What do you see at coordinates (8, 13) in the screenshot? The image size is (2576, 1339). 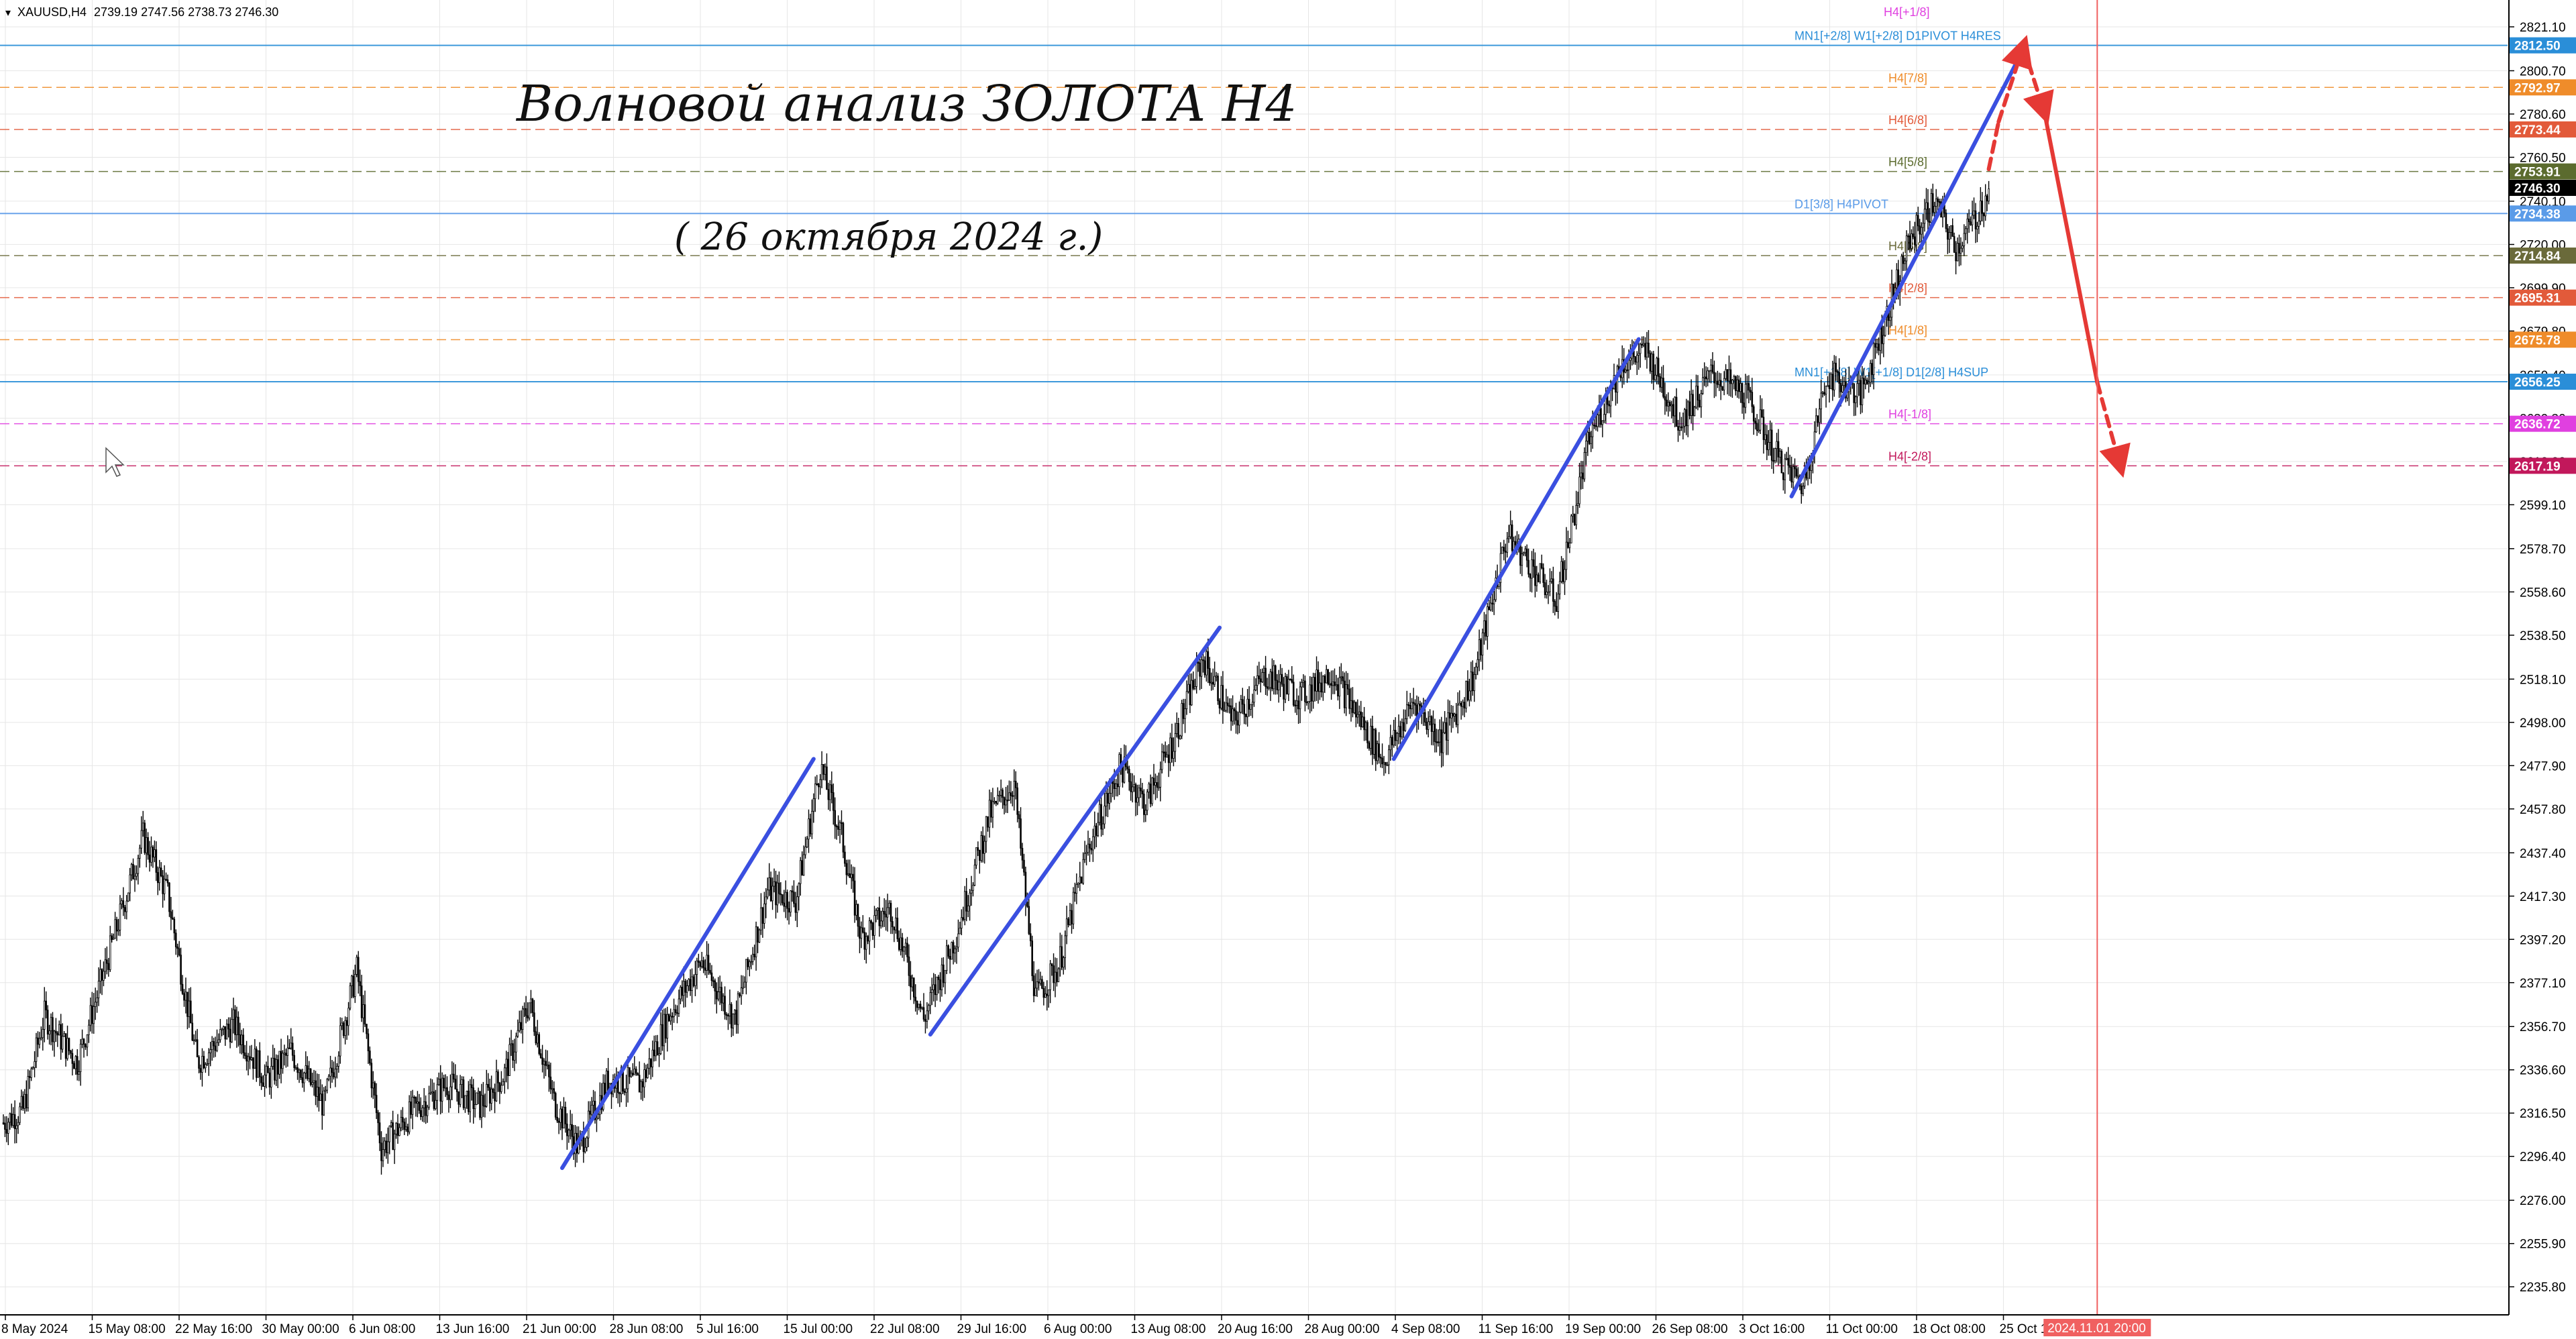 I see `symbol-dropdown-icon: ▾` at bounding box center [8, 13].